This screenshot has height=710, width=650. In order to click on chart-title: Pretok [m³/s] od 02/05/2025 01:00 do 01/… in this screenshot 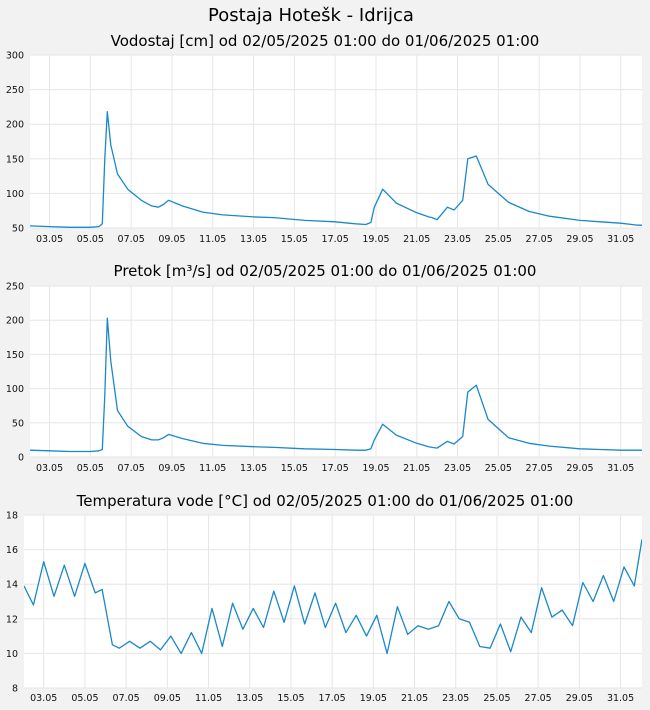, I will do `click(325, 271)`.